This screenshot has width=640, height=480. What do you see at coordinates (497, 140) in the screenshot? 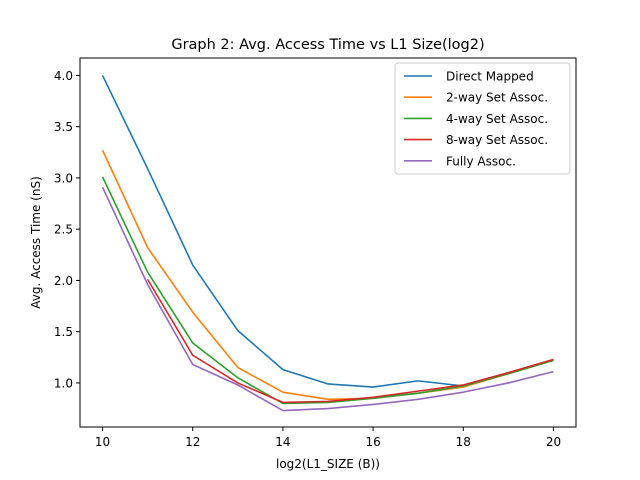
I see `legend-label: 8-way Set Assoc.` at bounding box center [497, 140].